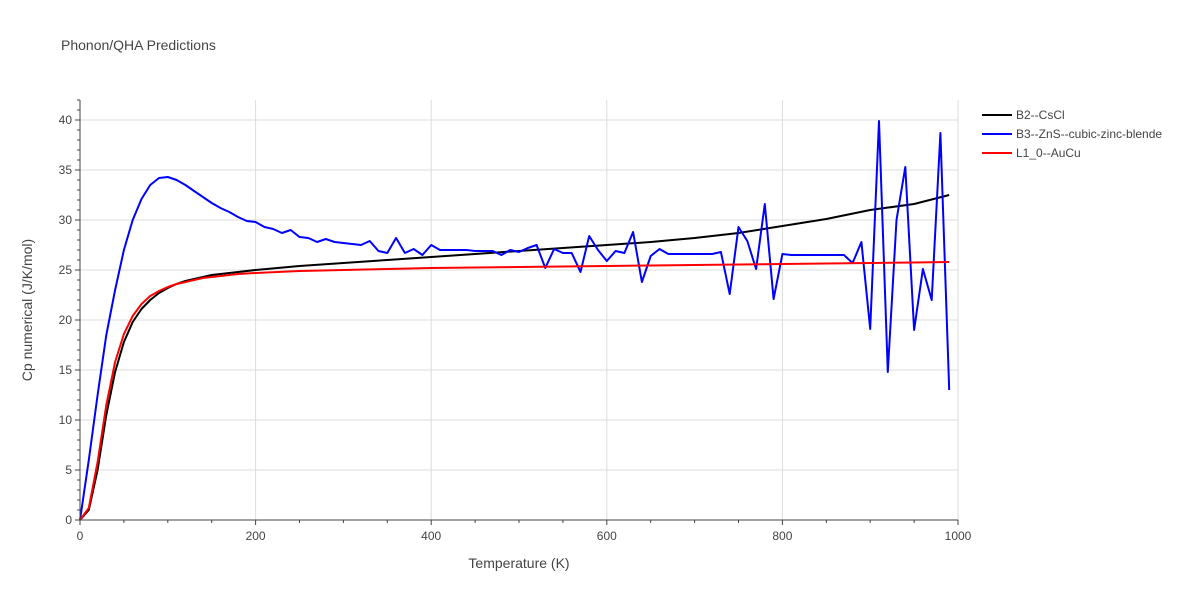 This screenshot has width=1200, height=600. Describe the element at coordinates (958, 536) in the screenshot. I see `x-tick-label: 1000` at that location.